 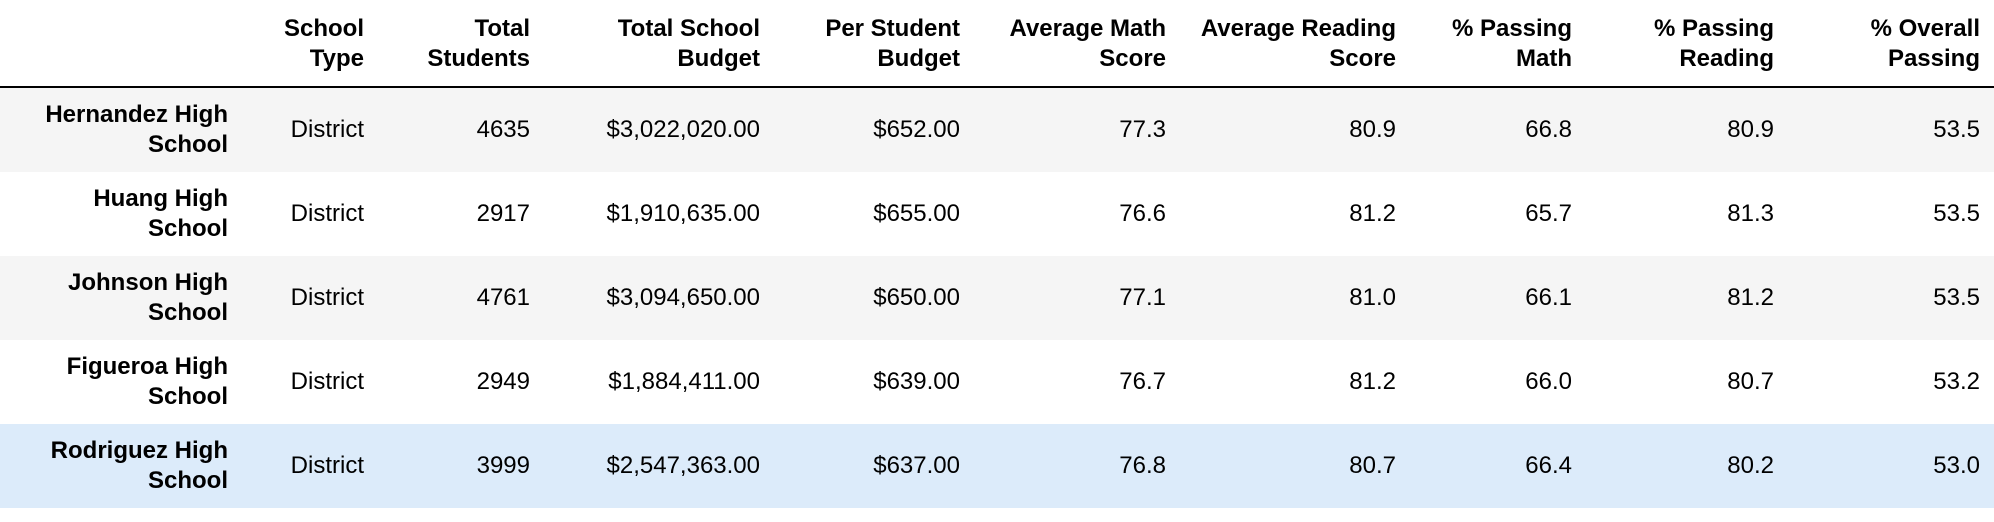 I want to click on cell-average-math-score: 76.6, so click(x=1142, y=213).